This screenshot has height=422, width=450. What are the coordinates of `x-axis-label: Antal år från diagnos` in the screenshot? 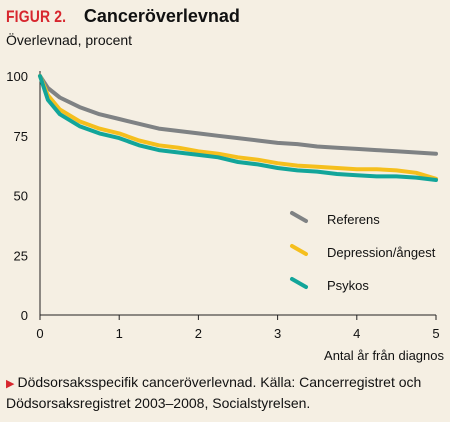 It's located at (384, 355).